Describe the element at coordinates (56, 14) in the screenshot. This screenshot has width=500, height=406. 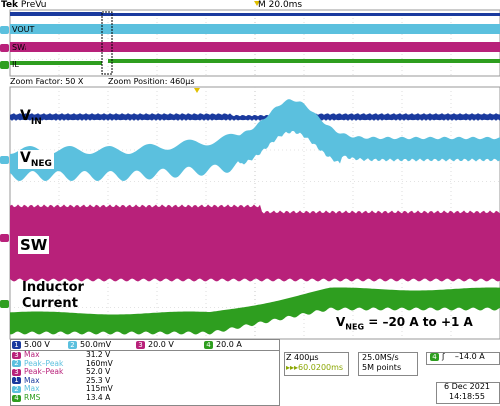
I see `overview-vin-trace` at that location.